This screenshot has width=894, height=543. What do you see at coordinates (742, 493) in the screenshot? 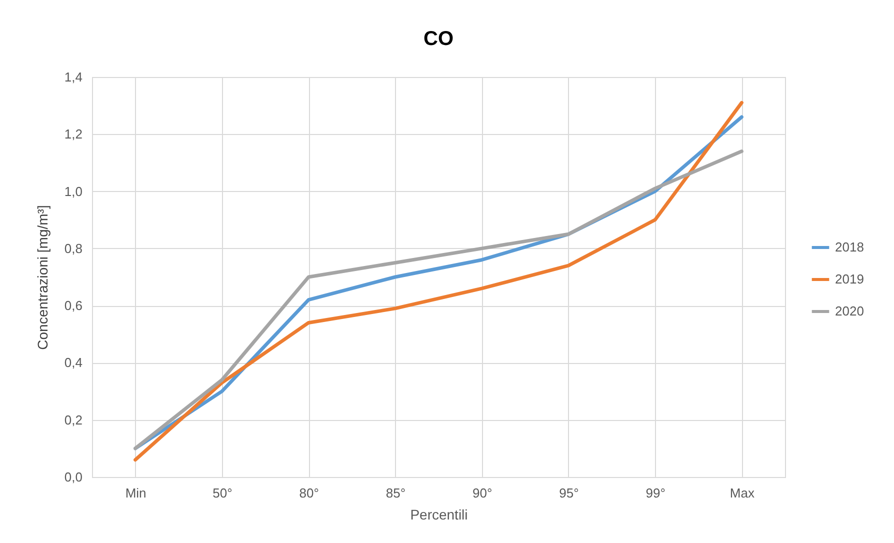
I see `x-tick-label: Max` at bounding box center [742, 493].